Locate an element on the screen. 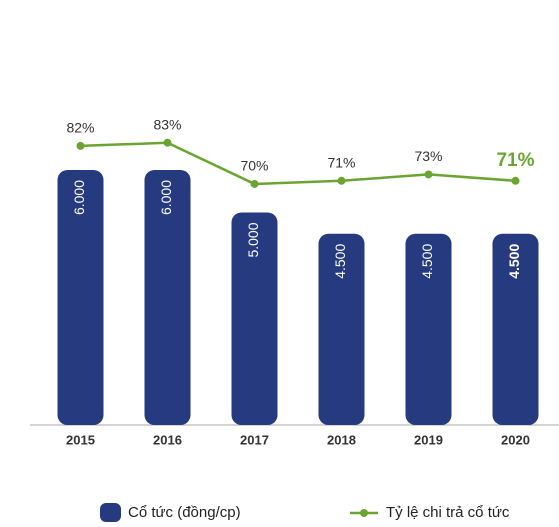  line-label: 82% is located at coordinates (80, 128).